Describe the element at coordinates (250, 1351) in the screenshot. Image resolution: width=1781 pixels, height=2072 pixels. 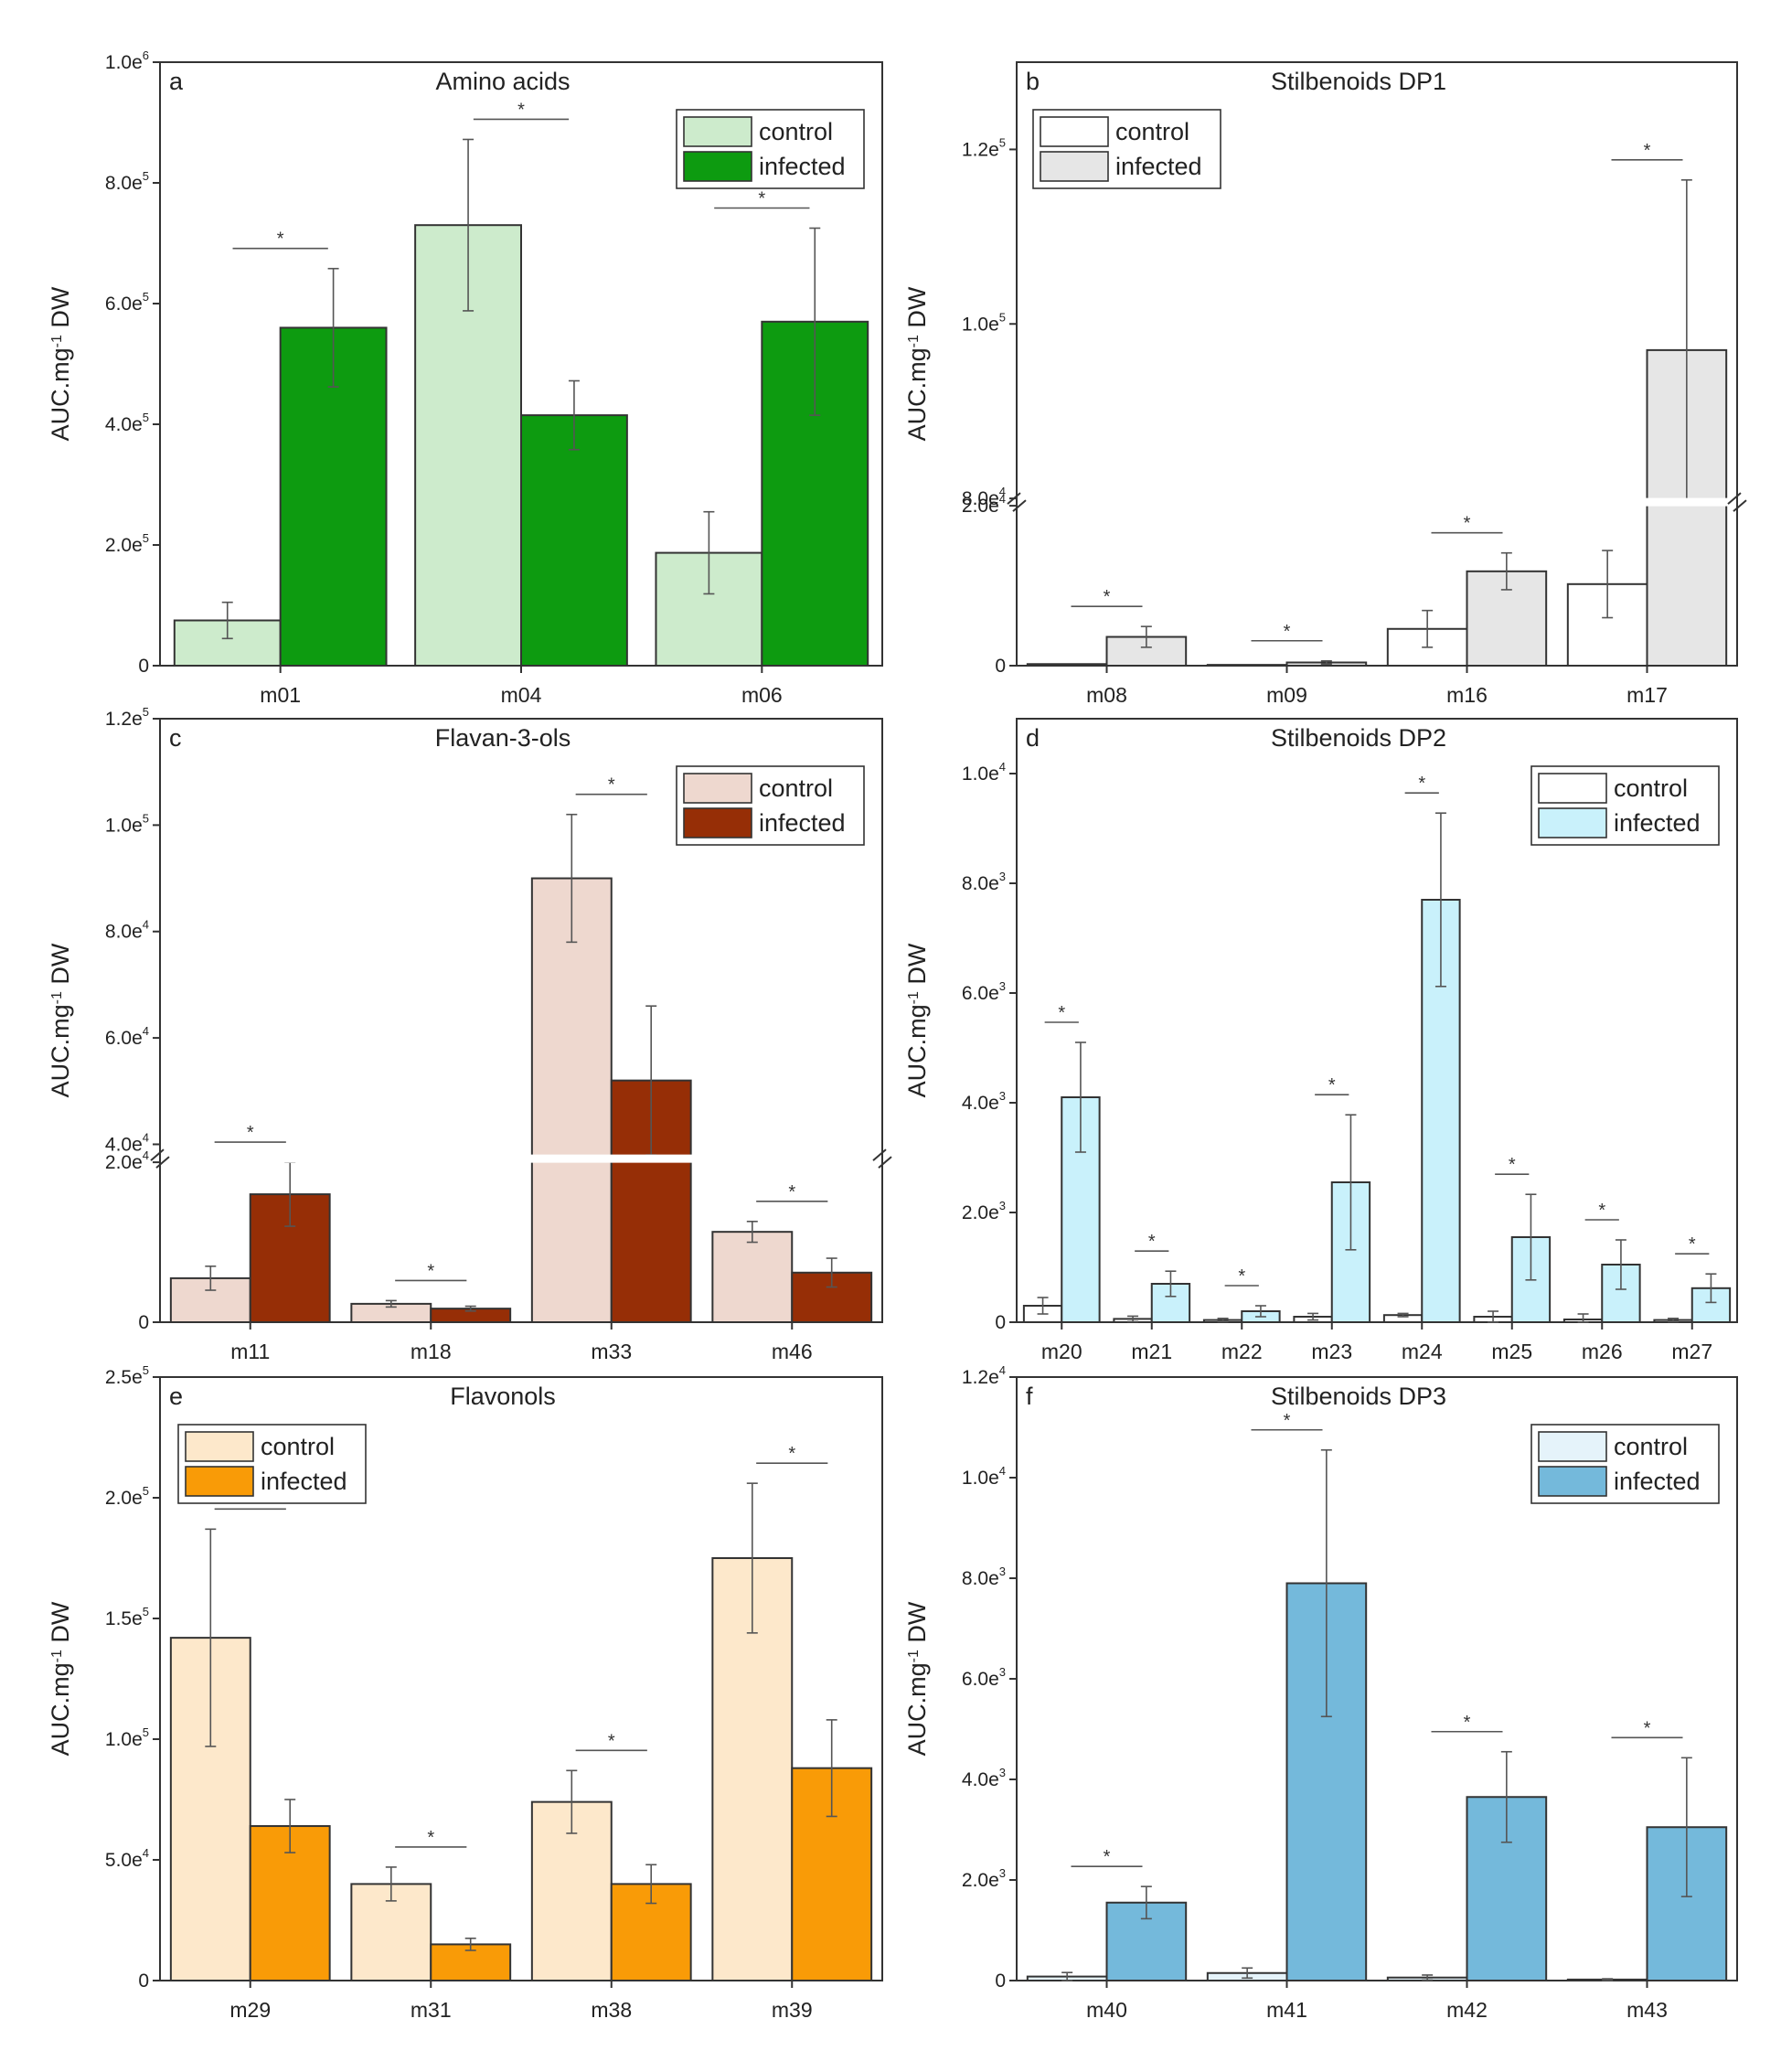
I see `category-label: m11` at that location.